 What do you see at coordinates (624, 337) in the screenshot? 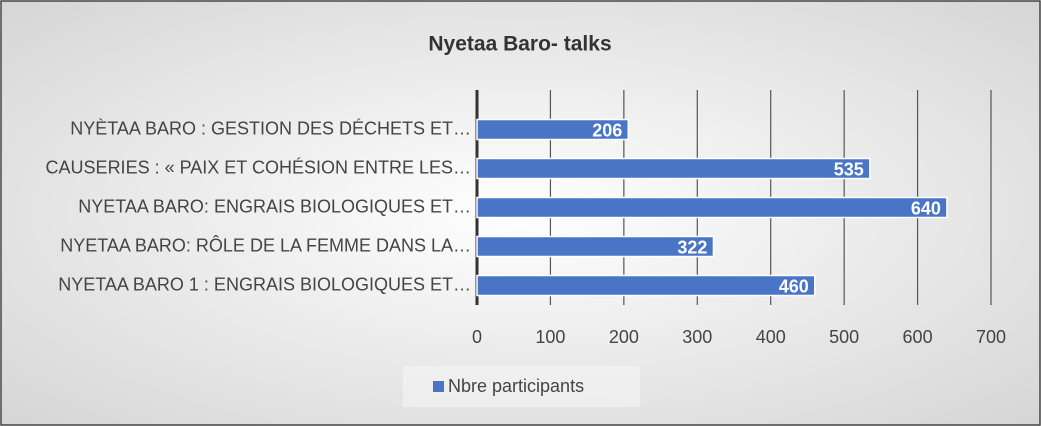
I see `x-tick-label: 200` at bounding box center [624, 337].